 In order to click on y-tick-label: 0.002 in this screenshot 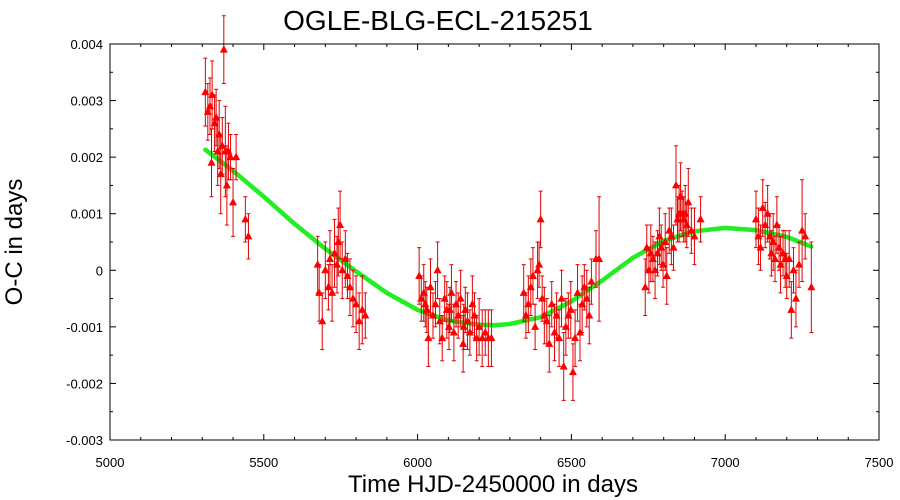, I will do `click(86, 157)`.